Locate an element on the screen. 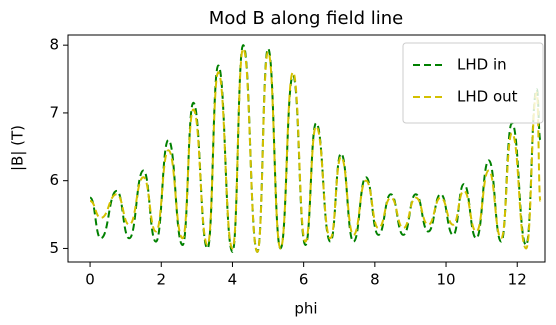  legend-label: LHD in is located at coordinates (482, 65).